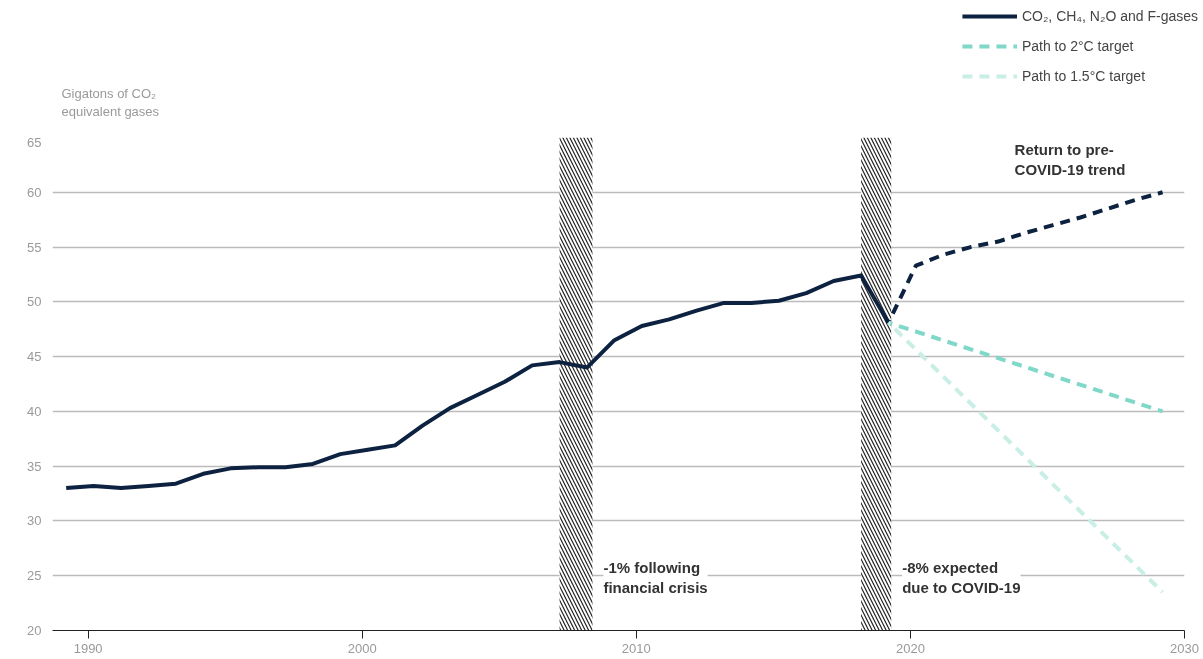 Image resolution: width=1203 pixels, height=659 pixels. I want to click on x-tick-label: 1990, so click(88, 648).